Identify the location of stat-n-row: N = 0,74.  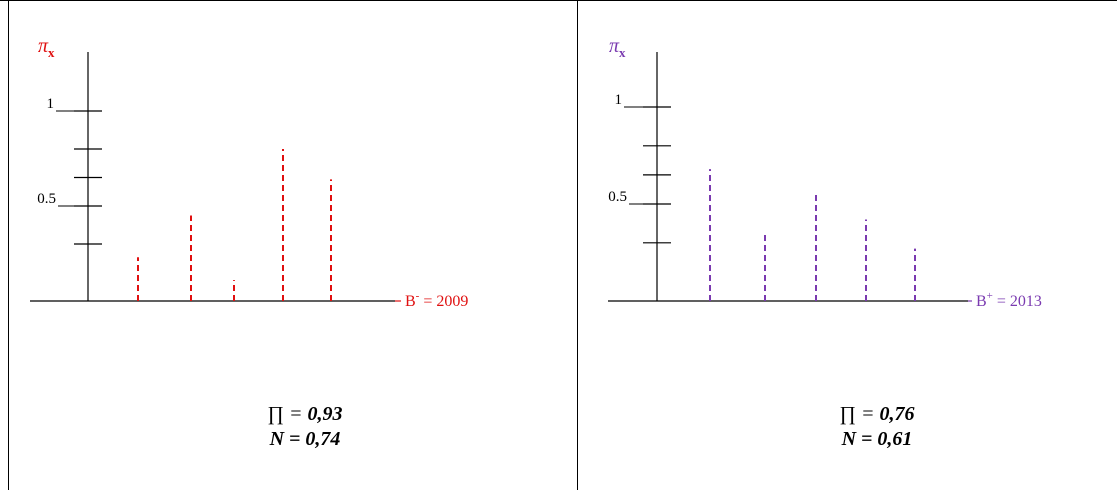
(305, 439).